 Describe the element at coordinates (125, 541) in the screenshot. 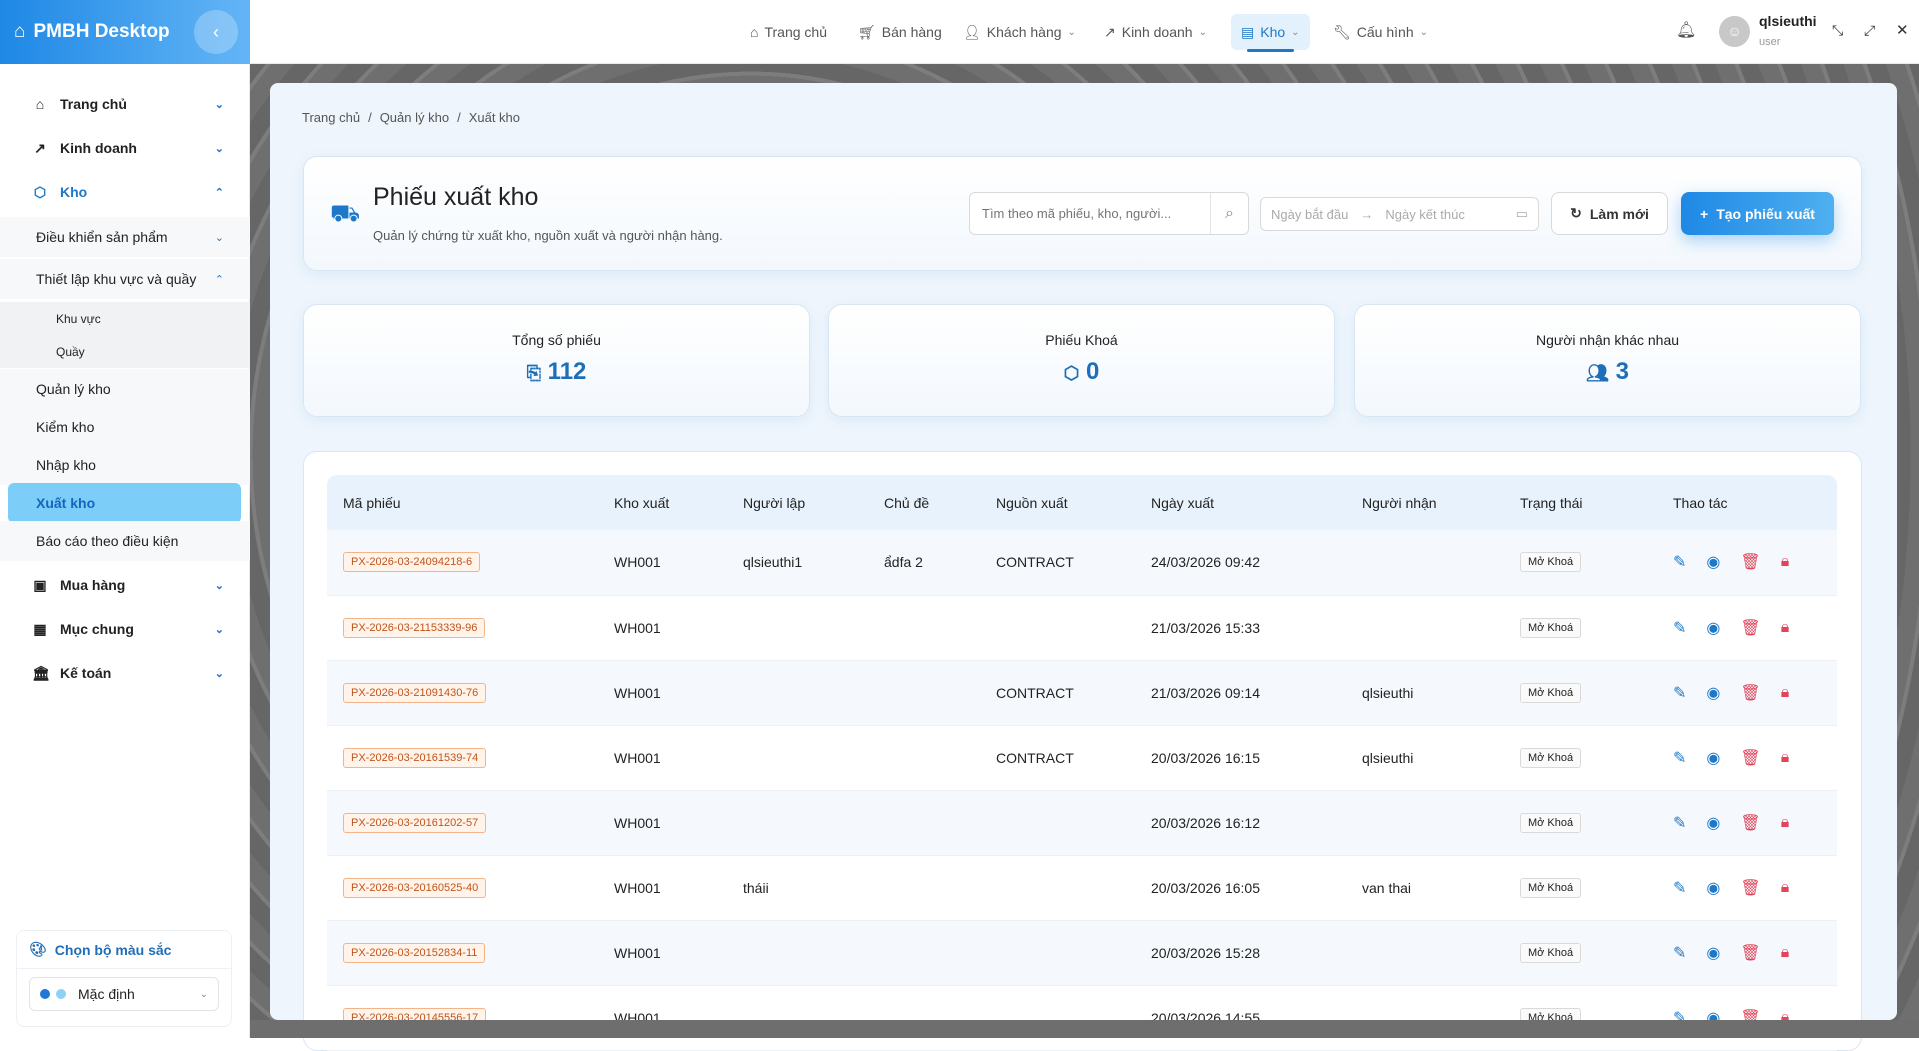

I see `sidebar-item-11: Báo cáo theo điều kiện` at that location.